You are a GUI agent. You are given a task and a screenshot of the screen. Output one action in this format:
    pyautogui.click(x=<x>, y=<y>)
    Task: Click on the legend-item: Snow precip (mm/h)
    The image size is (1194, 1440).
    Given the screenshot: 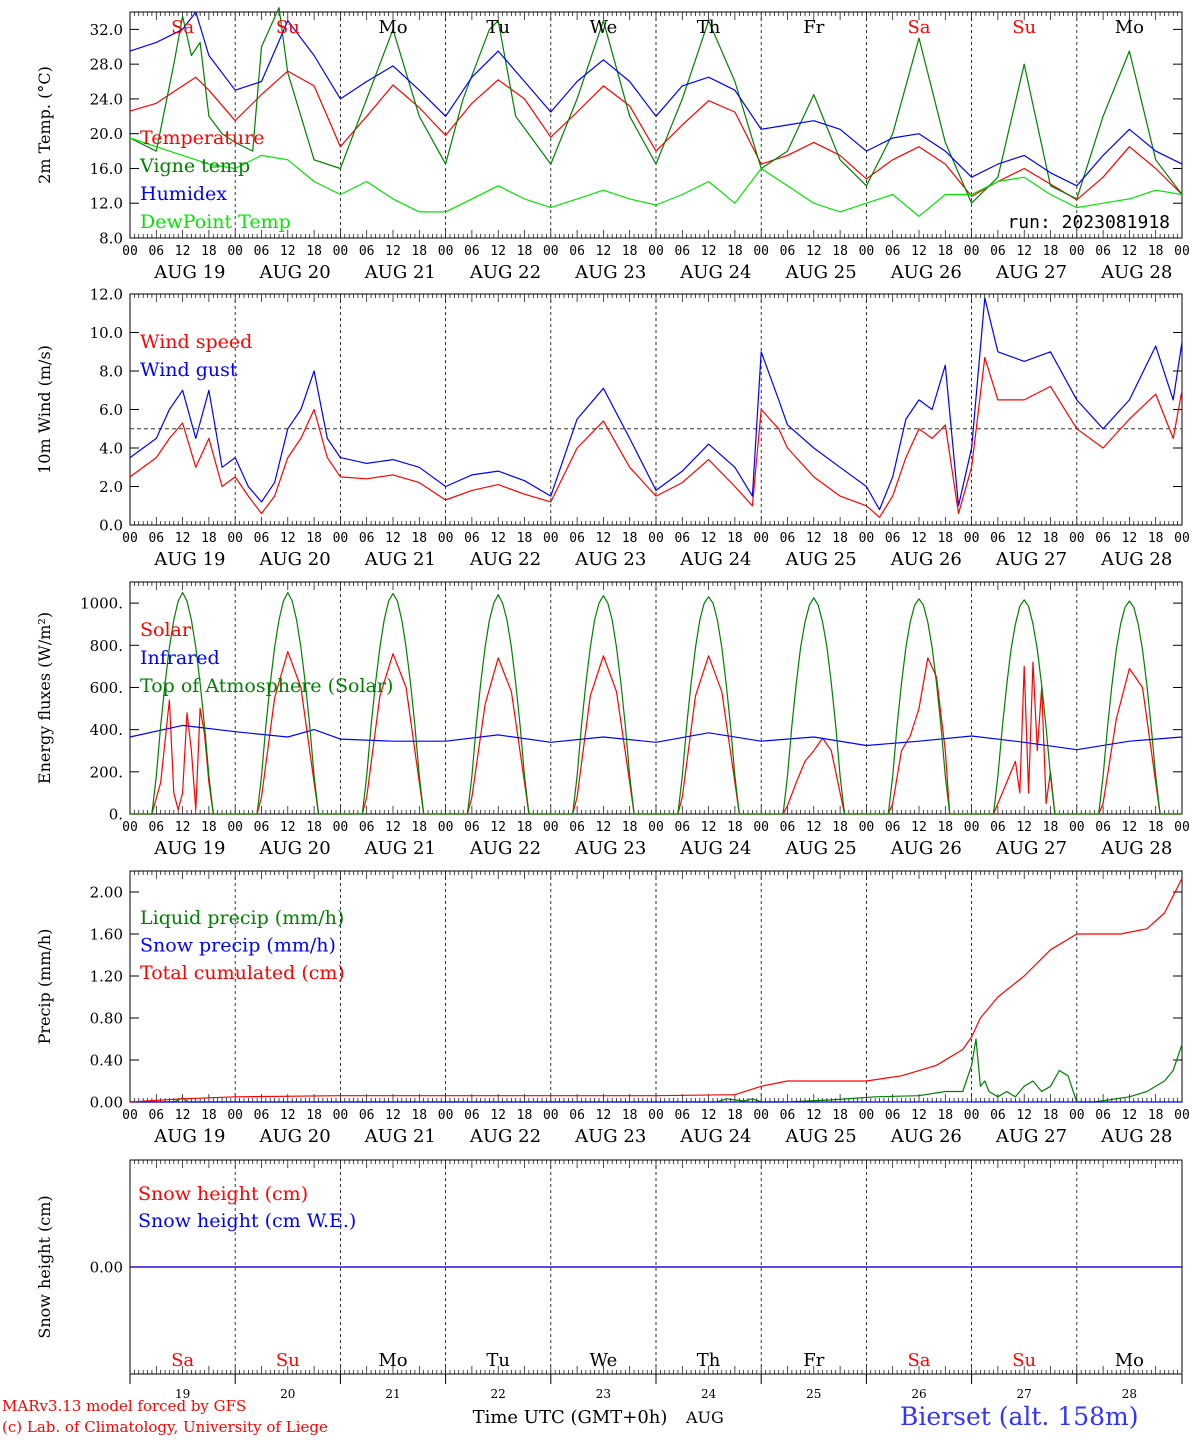 What is the action you would take?
    pyautogui.click(x=238, y=946)
    